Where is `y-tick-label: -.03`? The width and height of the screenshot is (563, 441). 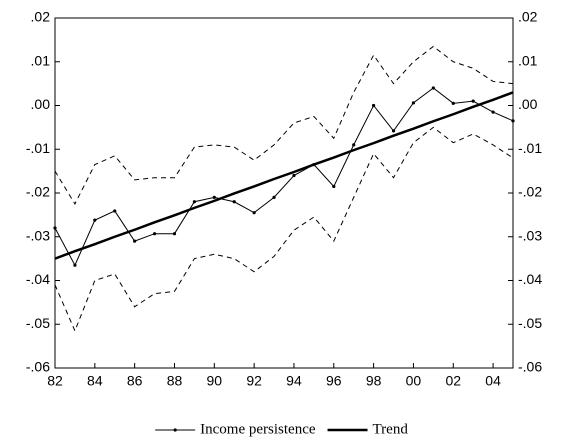
y-tick-label: -.03 is located at coordinates (38, 235).